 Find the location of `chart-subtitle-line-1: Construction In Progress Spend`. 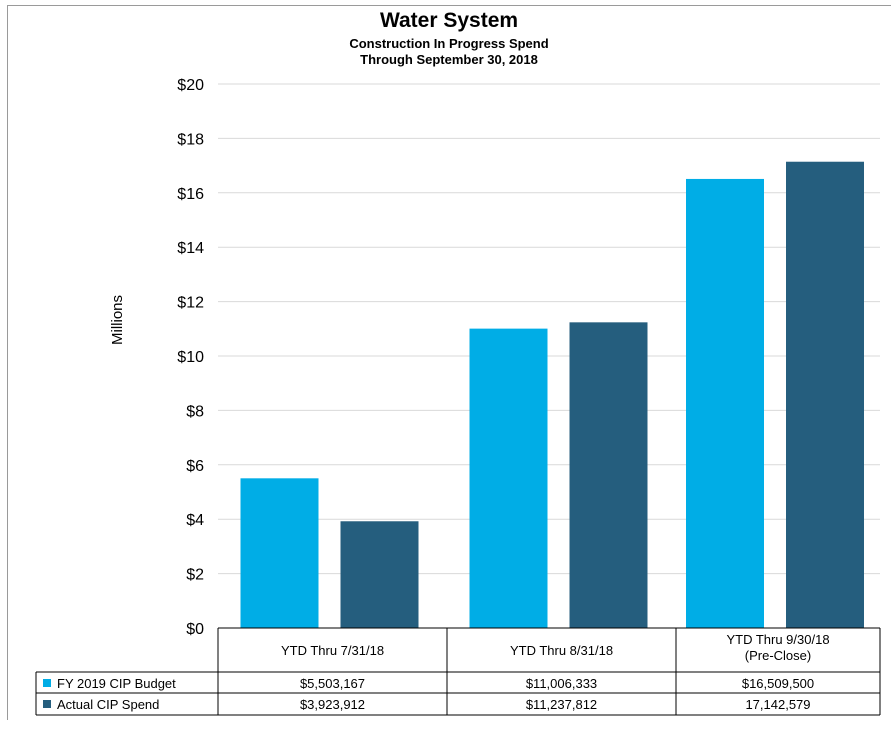

chart-subtitle-line-1: Construction In Progress Spend is located at coordinates (448, 43).